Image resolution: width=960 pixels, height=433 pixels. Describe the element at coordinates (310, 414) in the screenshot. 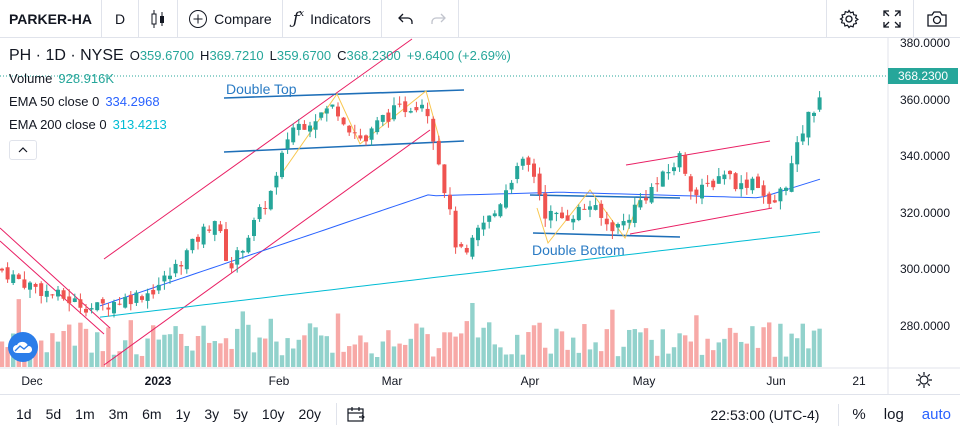

I see `range-button-20y: 20y` at that location.